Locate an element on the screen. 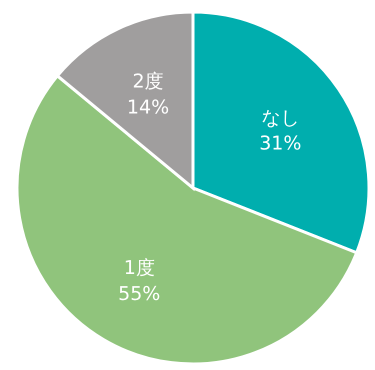  data-label: 55% is located at coordinates (139, 293).